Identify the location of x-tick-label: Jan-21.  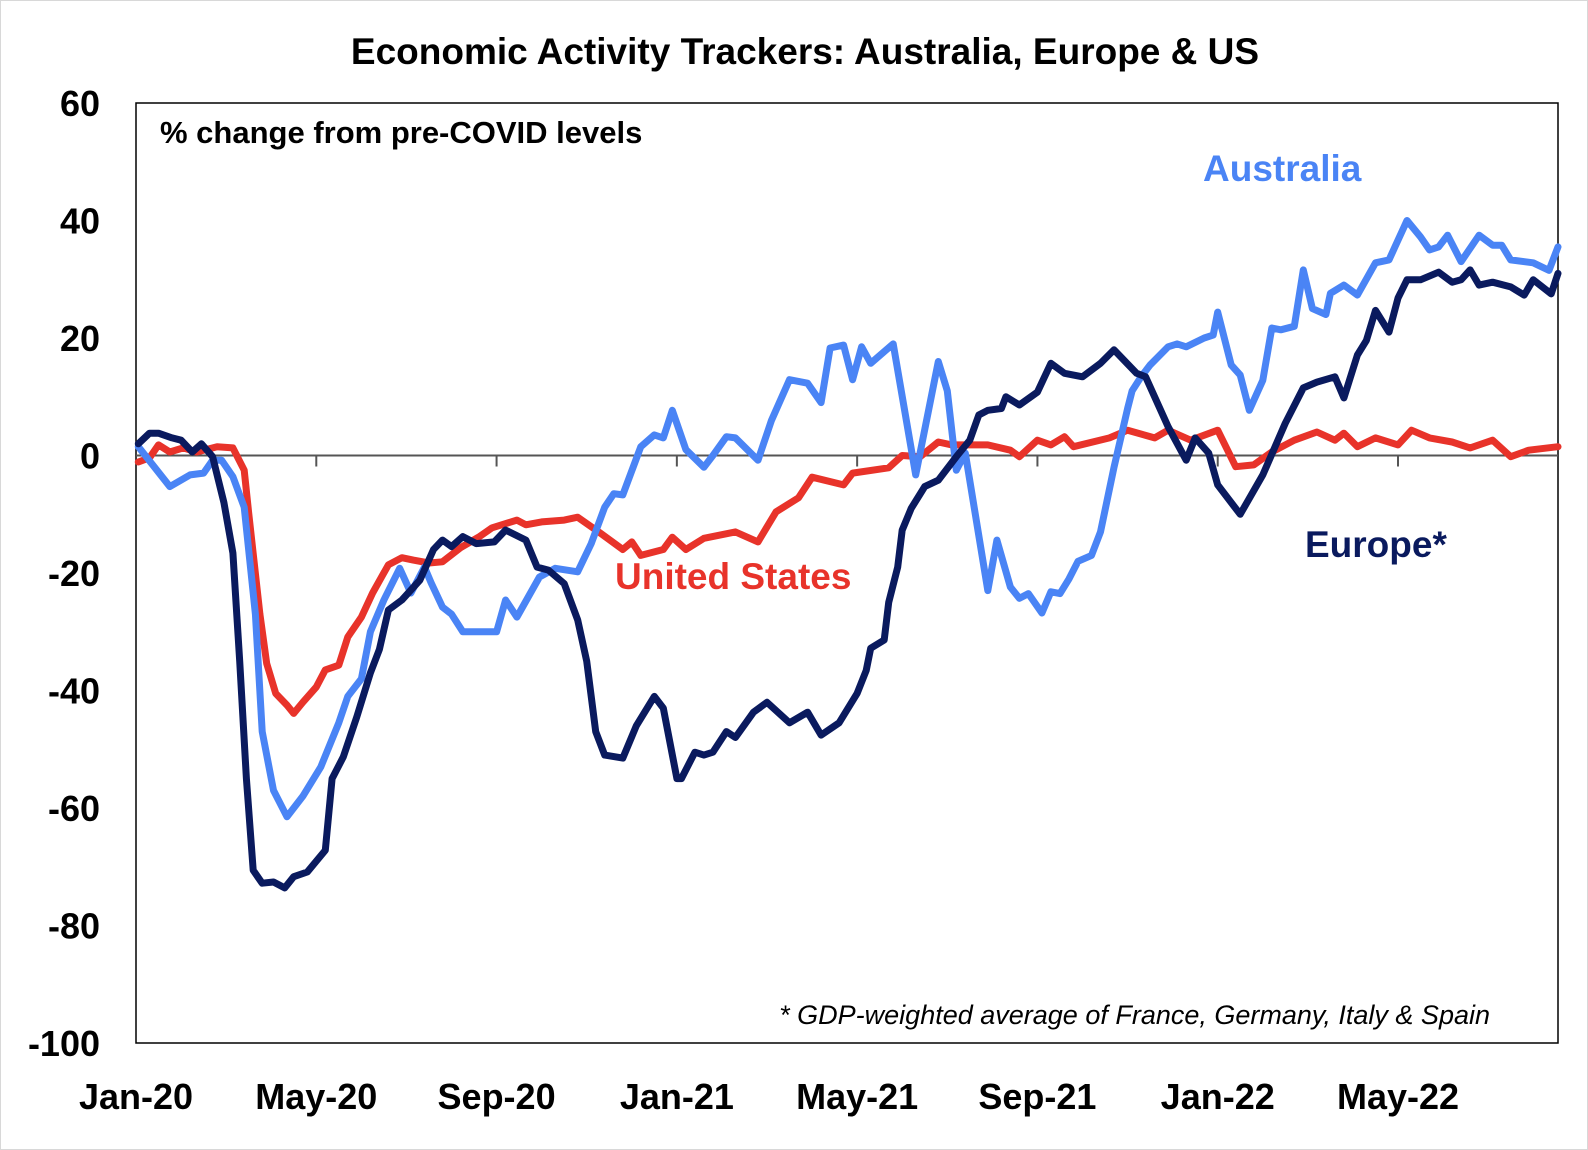
(677, 1096).